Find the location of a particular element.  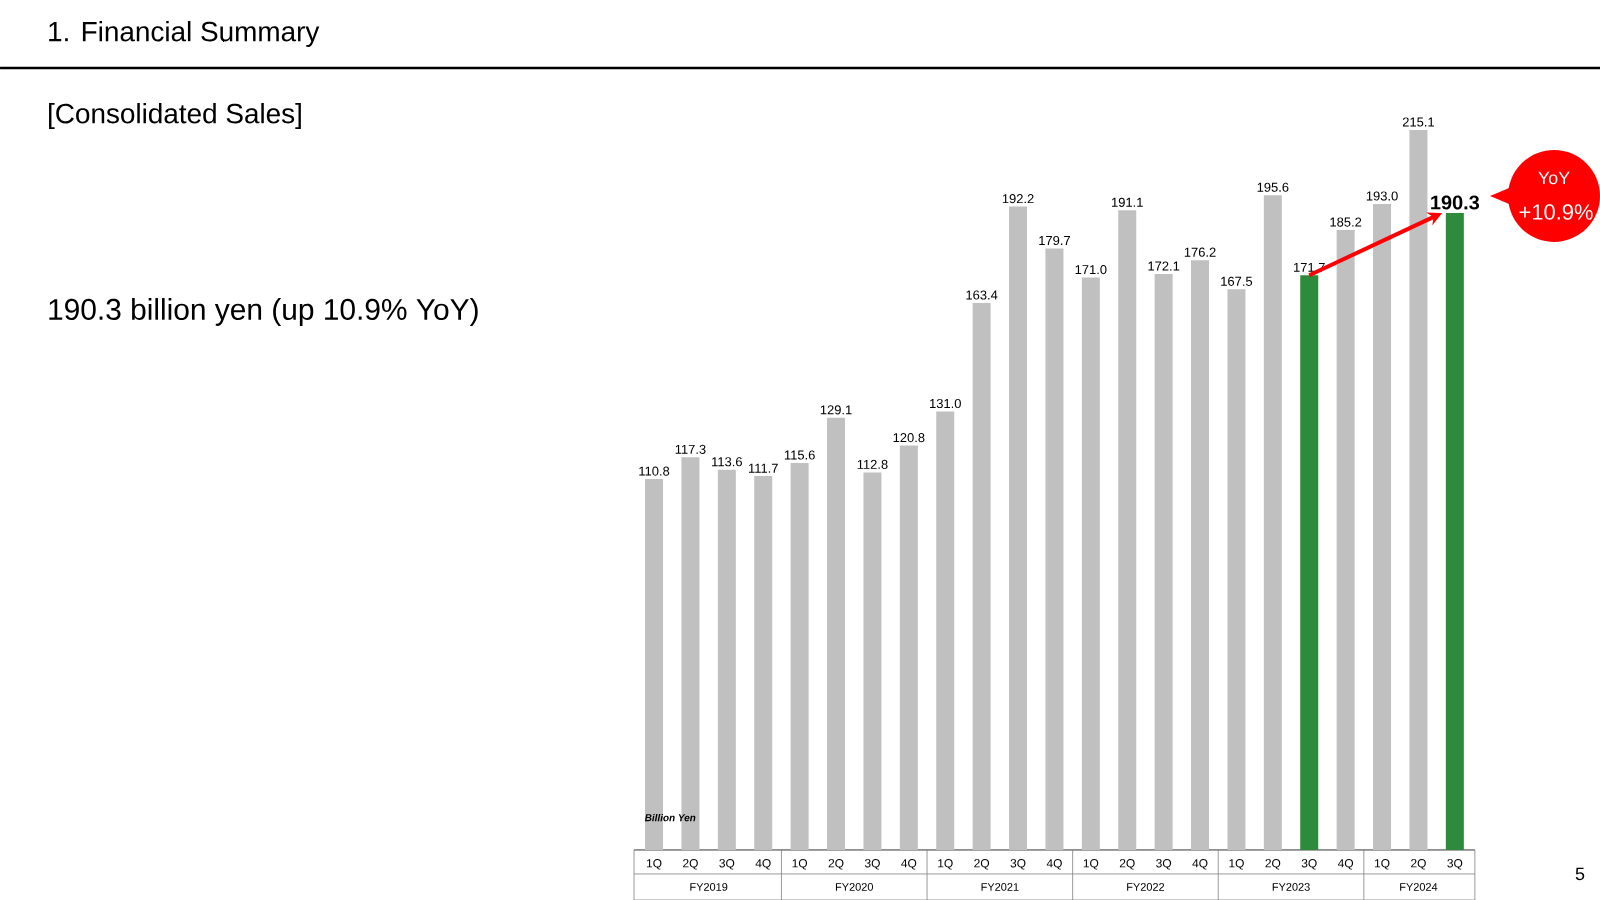

text: 5 is located at coordinates (1580, 874).